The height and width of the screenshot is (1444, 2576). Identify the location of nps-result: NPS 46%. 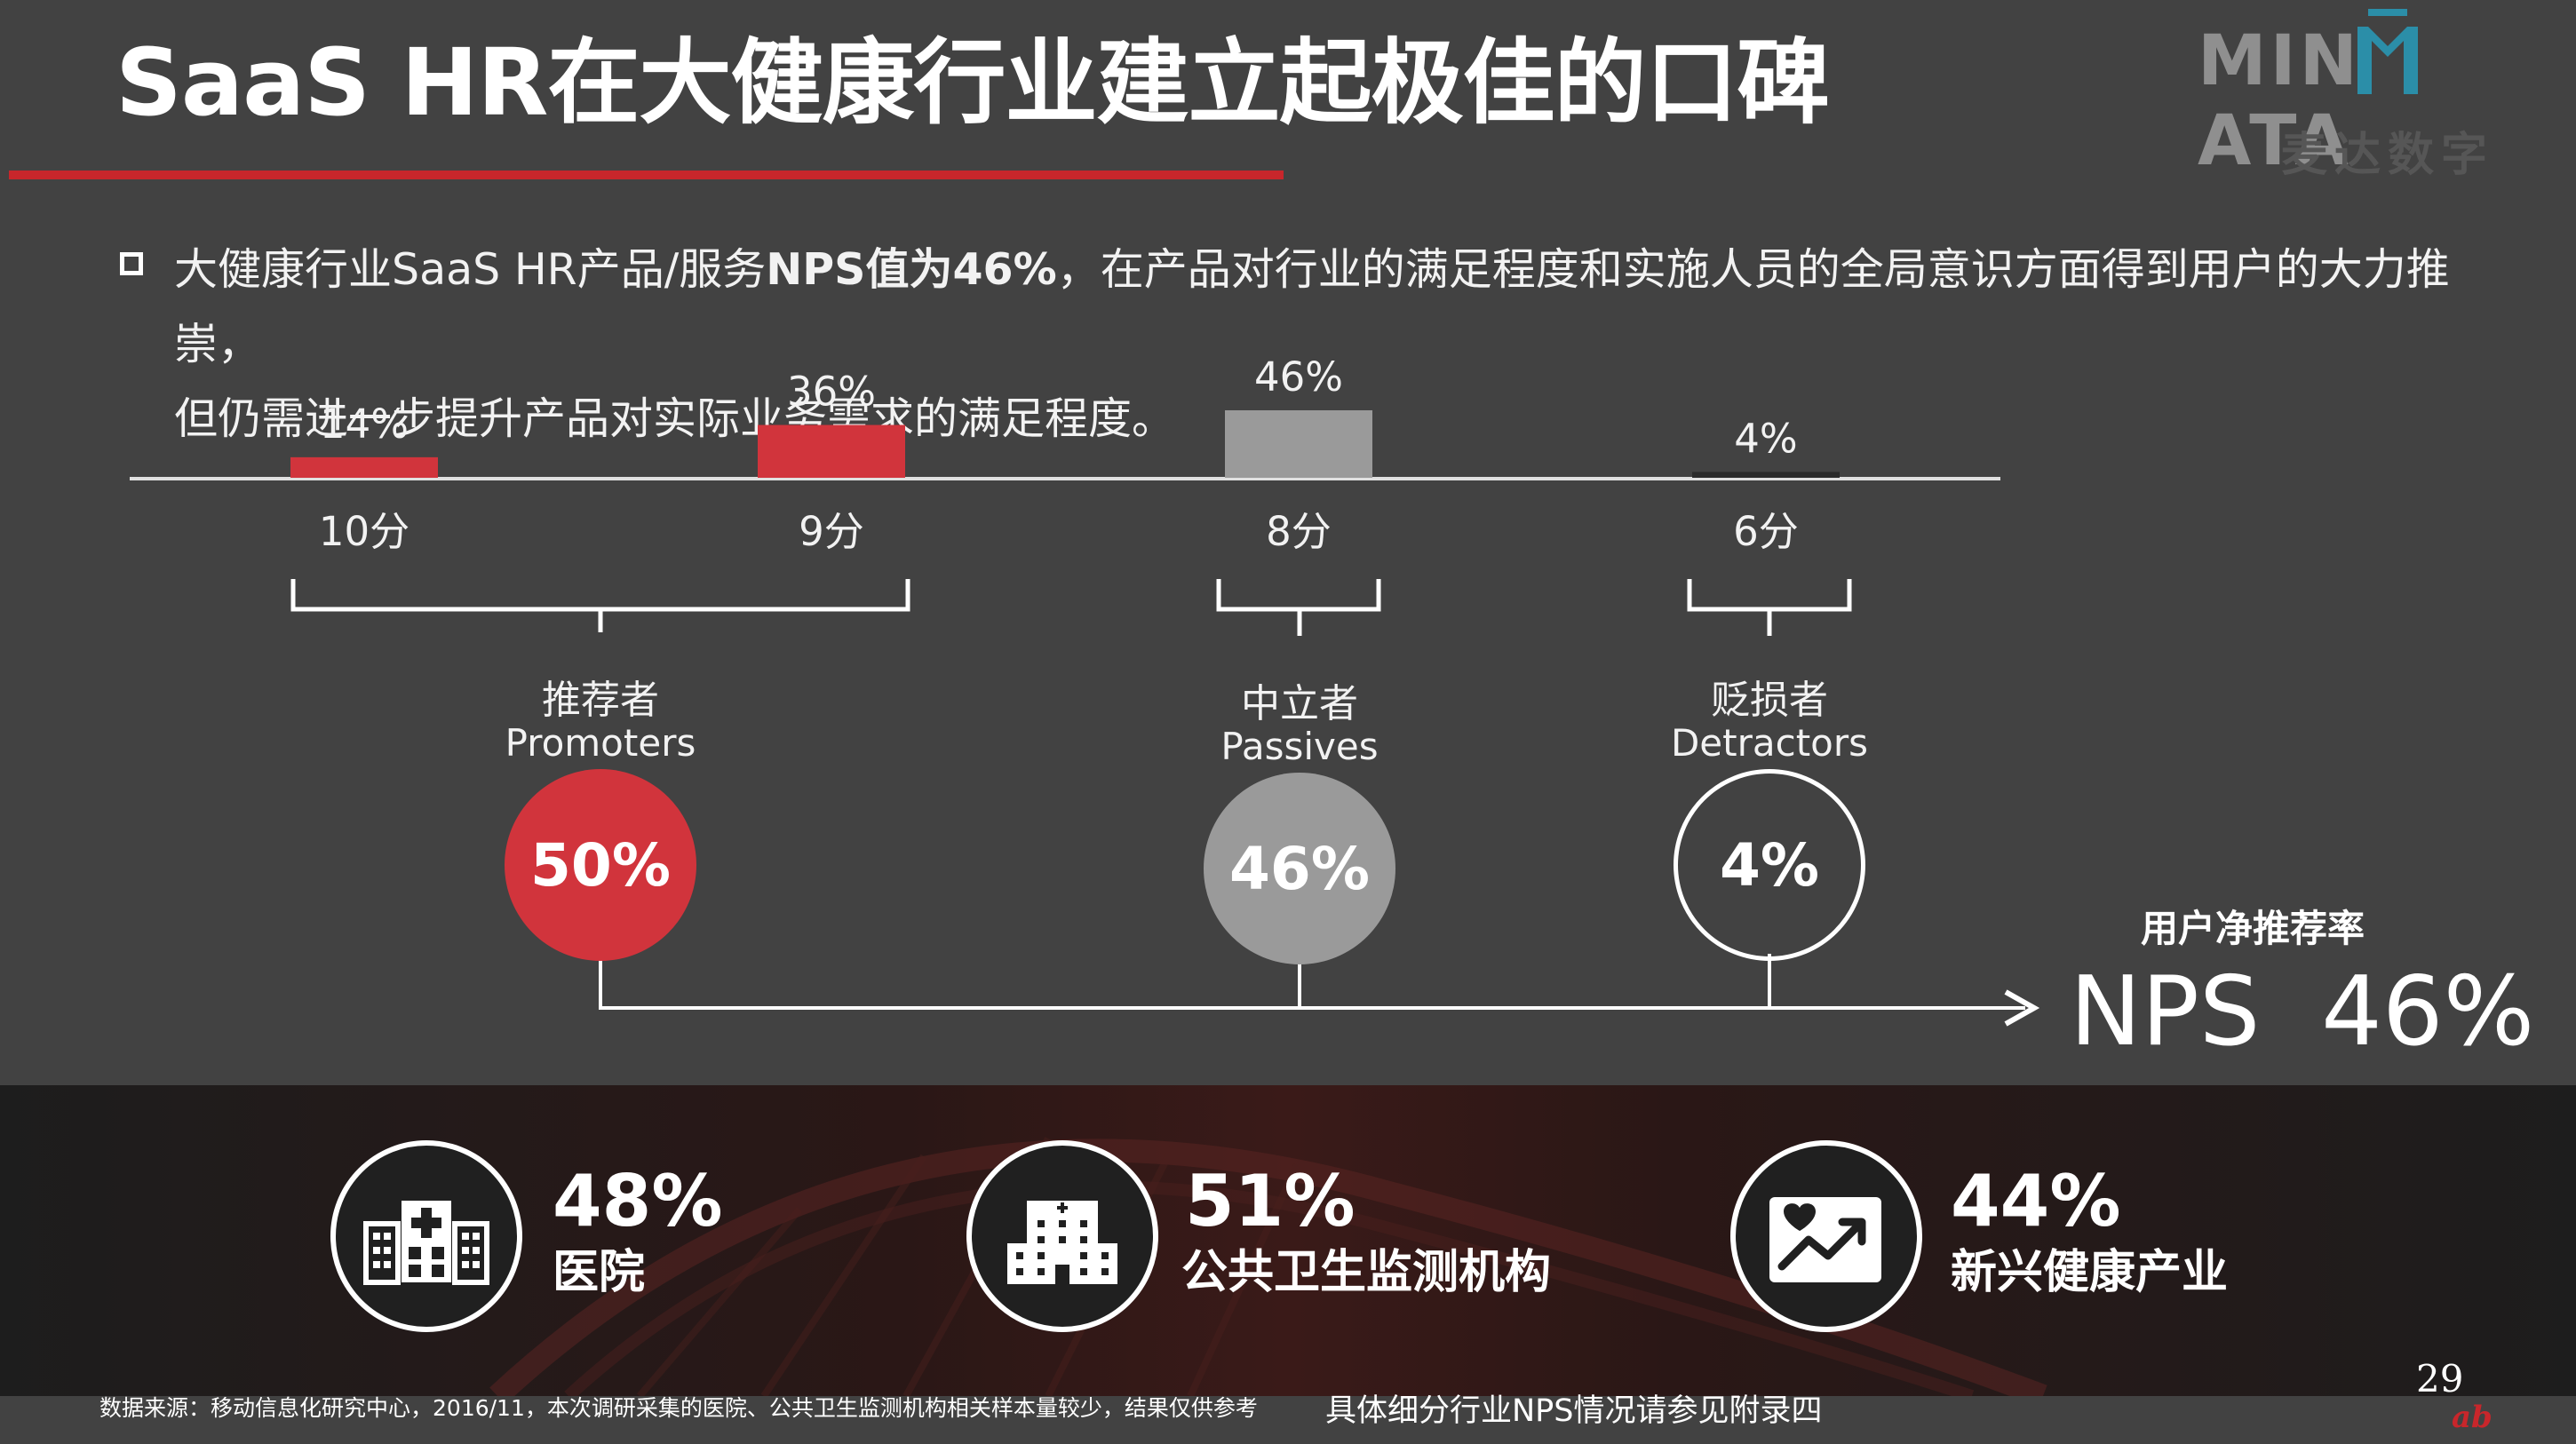
(2302, 1012).